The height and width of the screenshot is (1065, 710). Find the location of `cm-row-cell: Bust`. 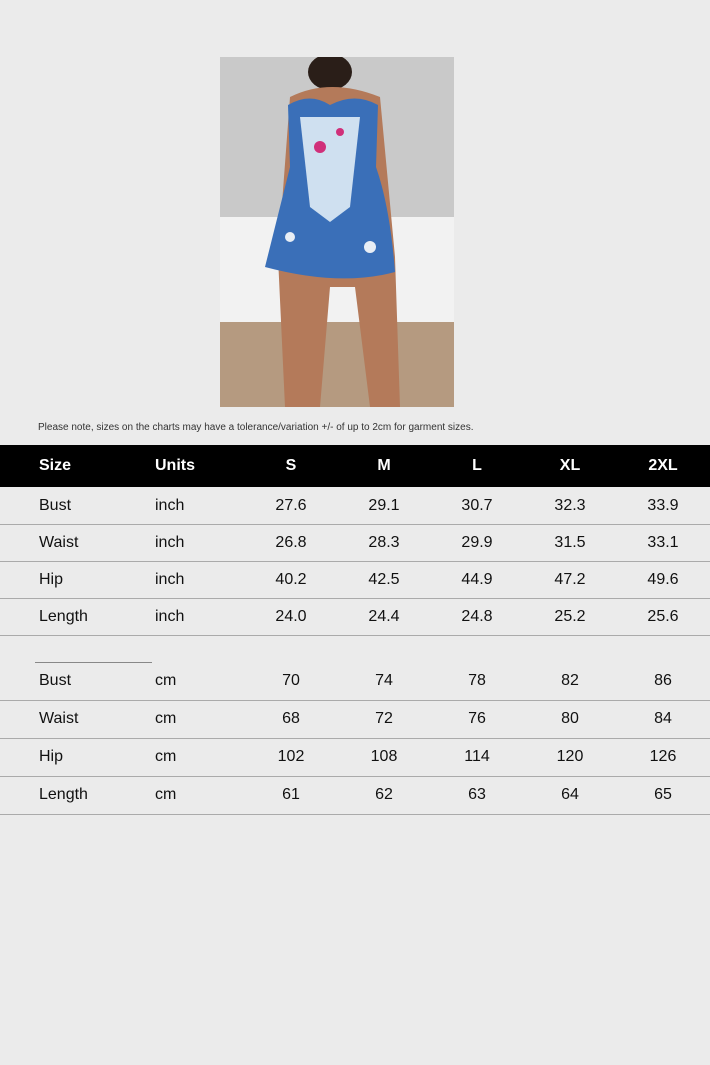

cm-row-cell: Bust is located at coordinates (55, 680).